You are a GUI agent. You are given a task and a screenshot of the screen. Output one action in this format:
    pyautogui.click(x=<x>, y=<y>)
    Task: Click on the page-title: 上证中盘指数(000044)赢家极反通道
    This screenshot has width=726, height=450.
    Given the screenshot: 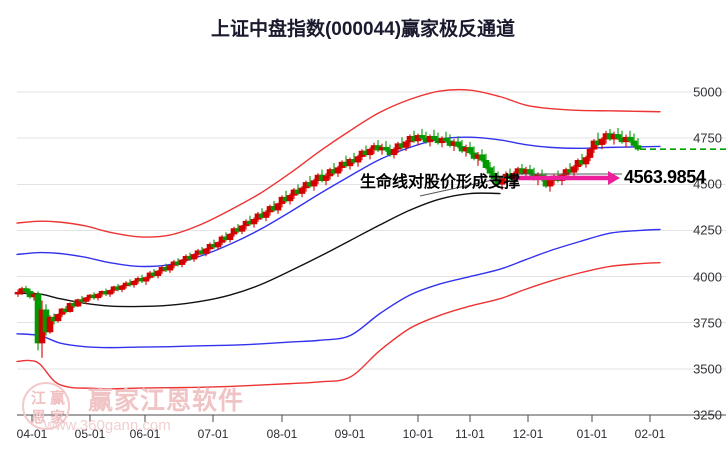 What is the action you would take?
    pyautogui.click(x=363, y=29)
    